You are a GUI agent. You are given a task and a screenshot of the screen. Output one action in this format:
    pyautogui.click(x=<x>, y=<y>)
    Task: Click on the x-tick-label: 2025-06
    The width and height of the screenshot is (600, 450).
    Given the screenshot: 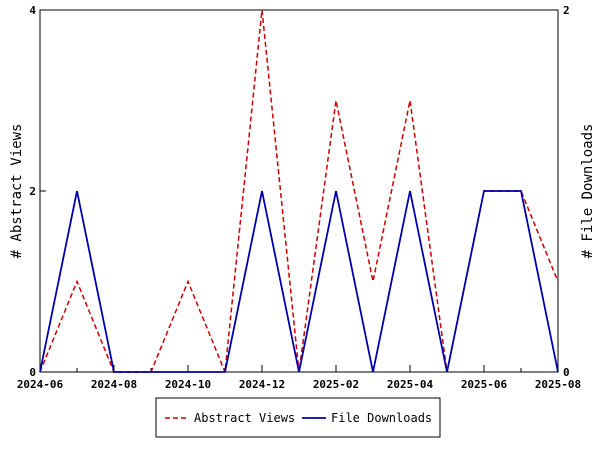 What is the action you would take?
    pyautogui.click(x=484, y=384)
    